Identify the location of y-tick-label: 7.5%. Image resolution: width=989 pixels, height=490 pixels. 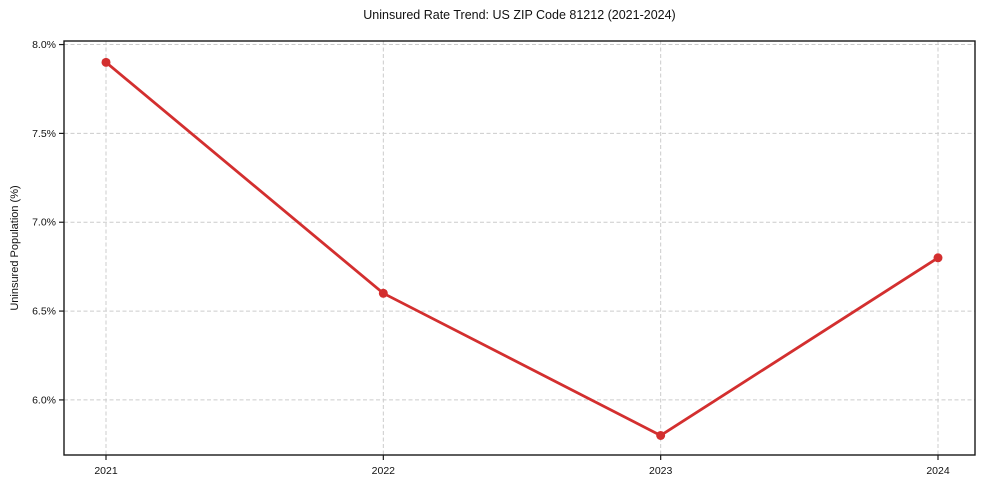
(44, 134).